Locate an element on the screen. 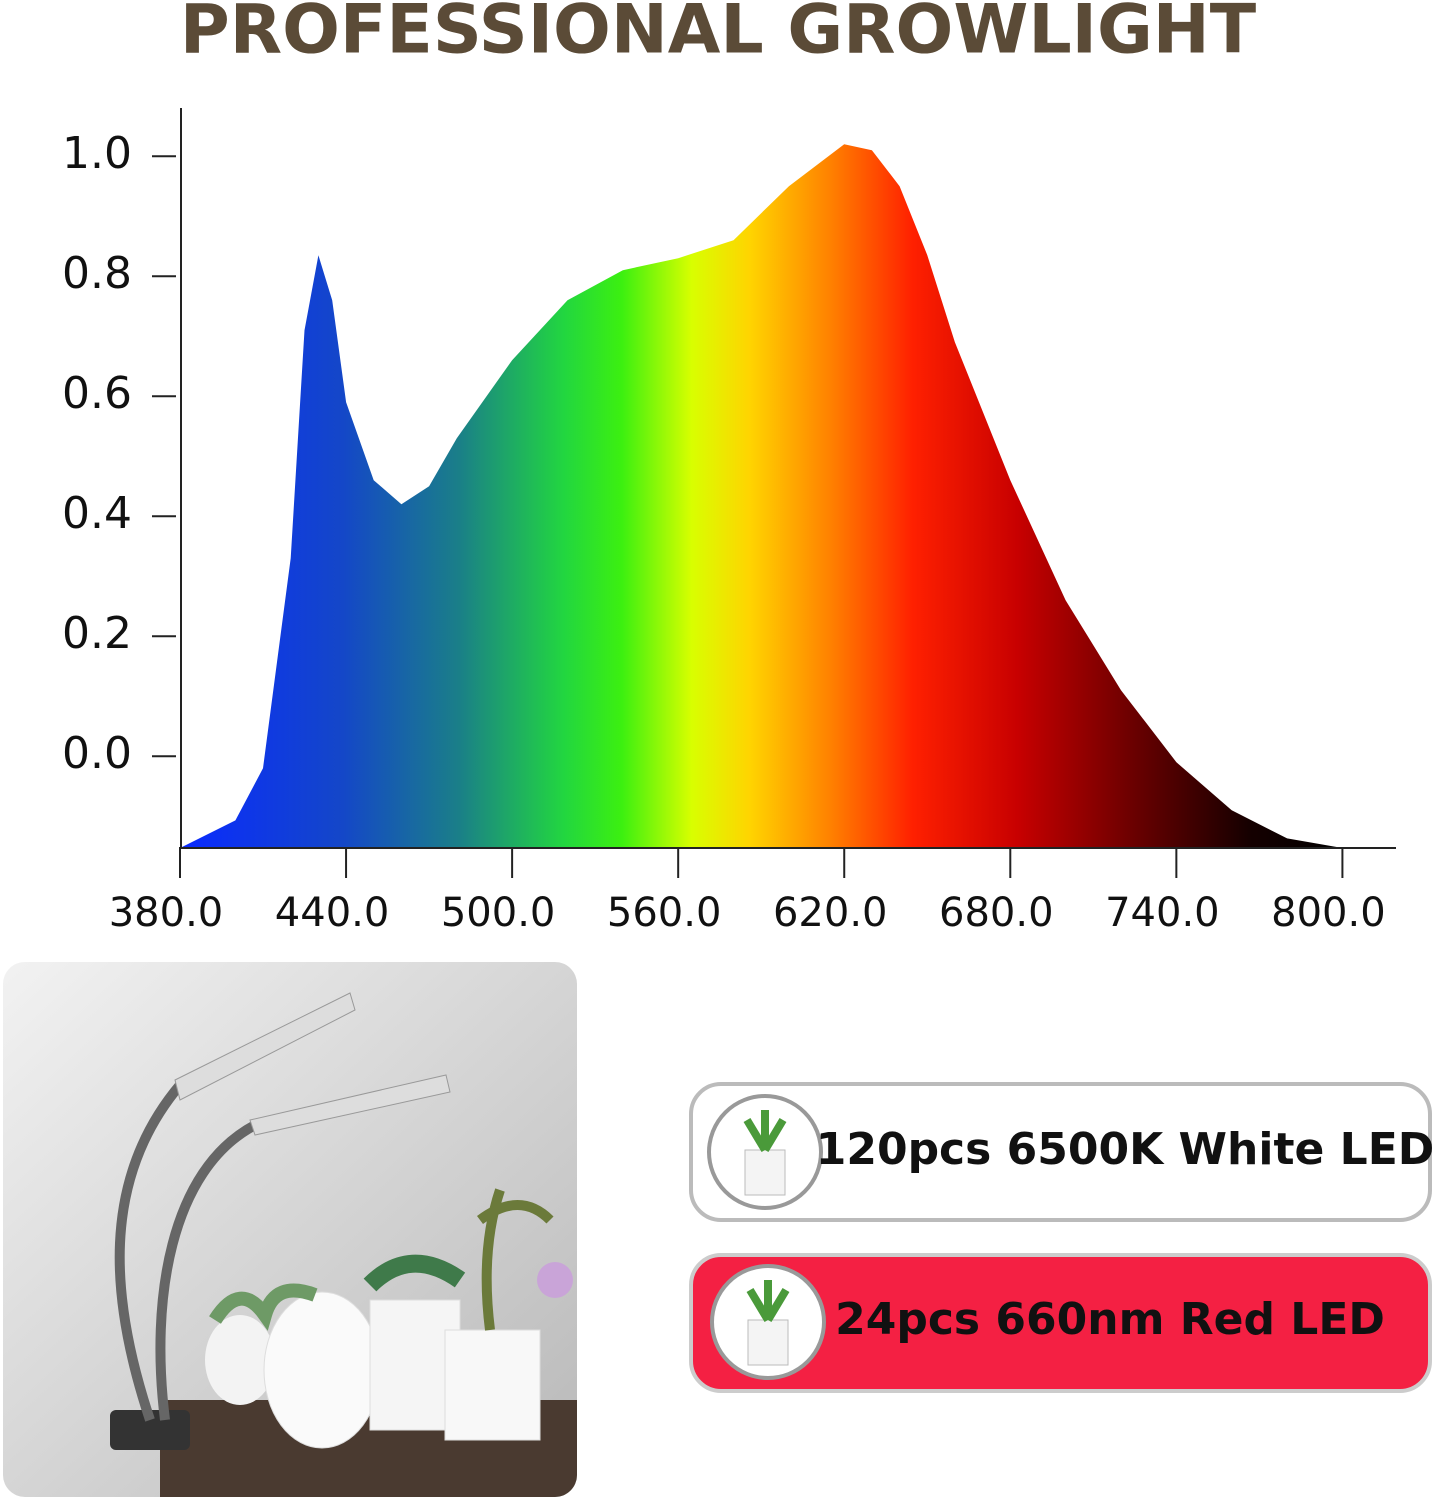 Image resolution: width=1437 pixels, height=1504 pixels. y-tick-label: 0.0 is located at coordinates (97, 753).